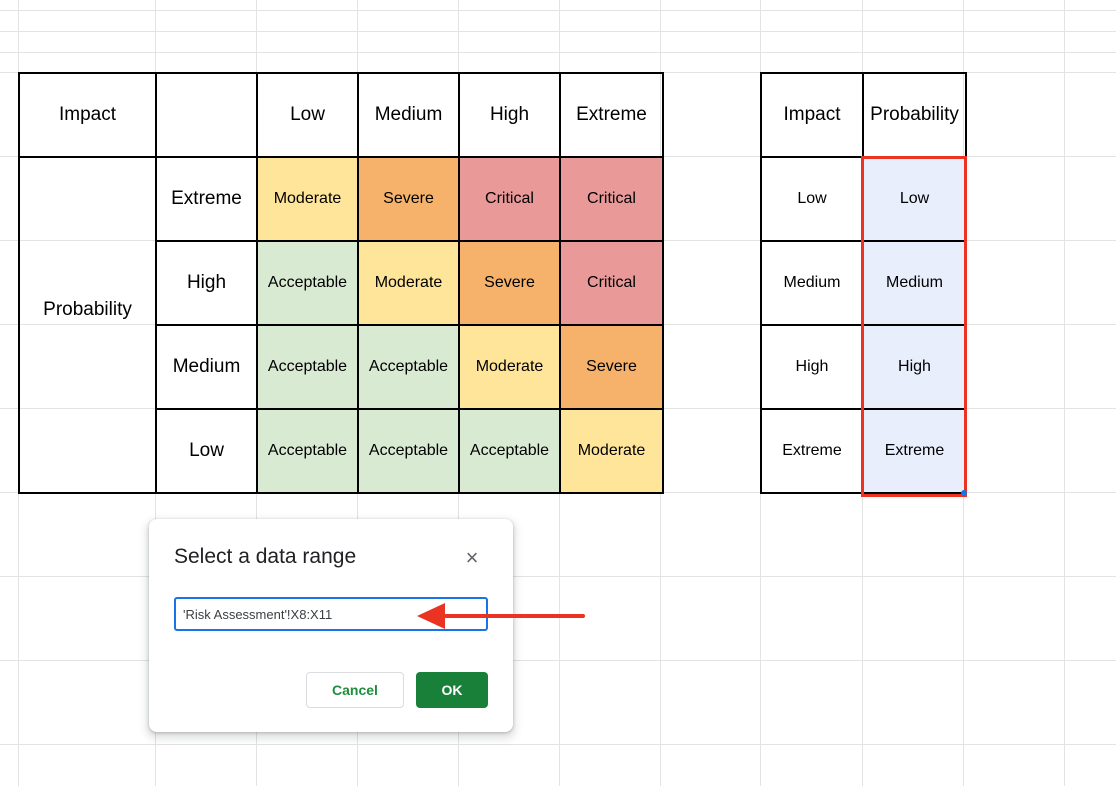 This screenshot has height=786, width=1116. I want to click on matrix-empty-cell, so click(206, 115).